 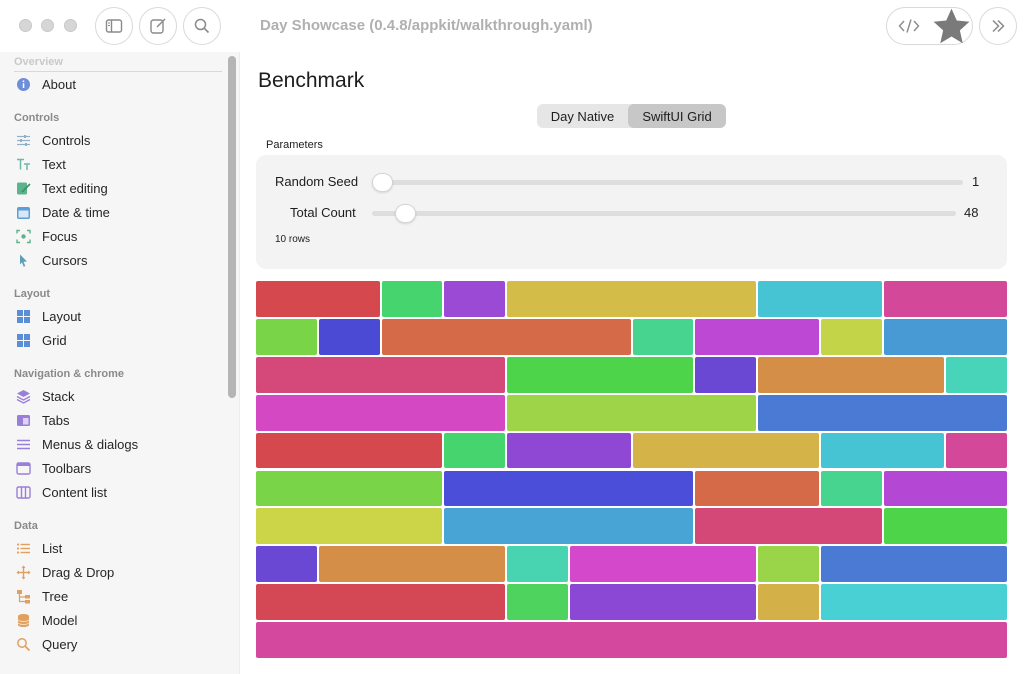 What do you see at coordinates (117, 260) in the screenshot?
I see `sidebar-item-cursors: Cursors` at bounding box center [117, 260].